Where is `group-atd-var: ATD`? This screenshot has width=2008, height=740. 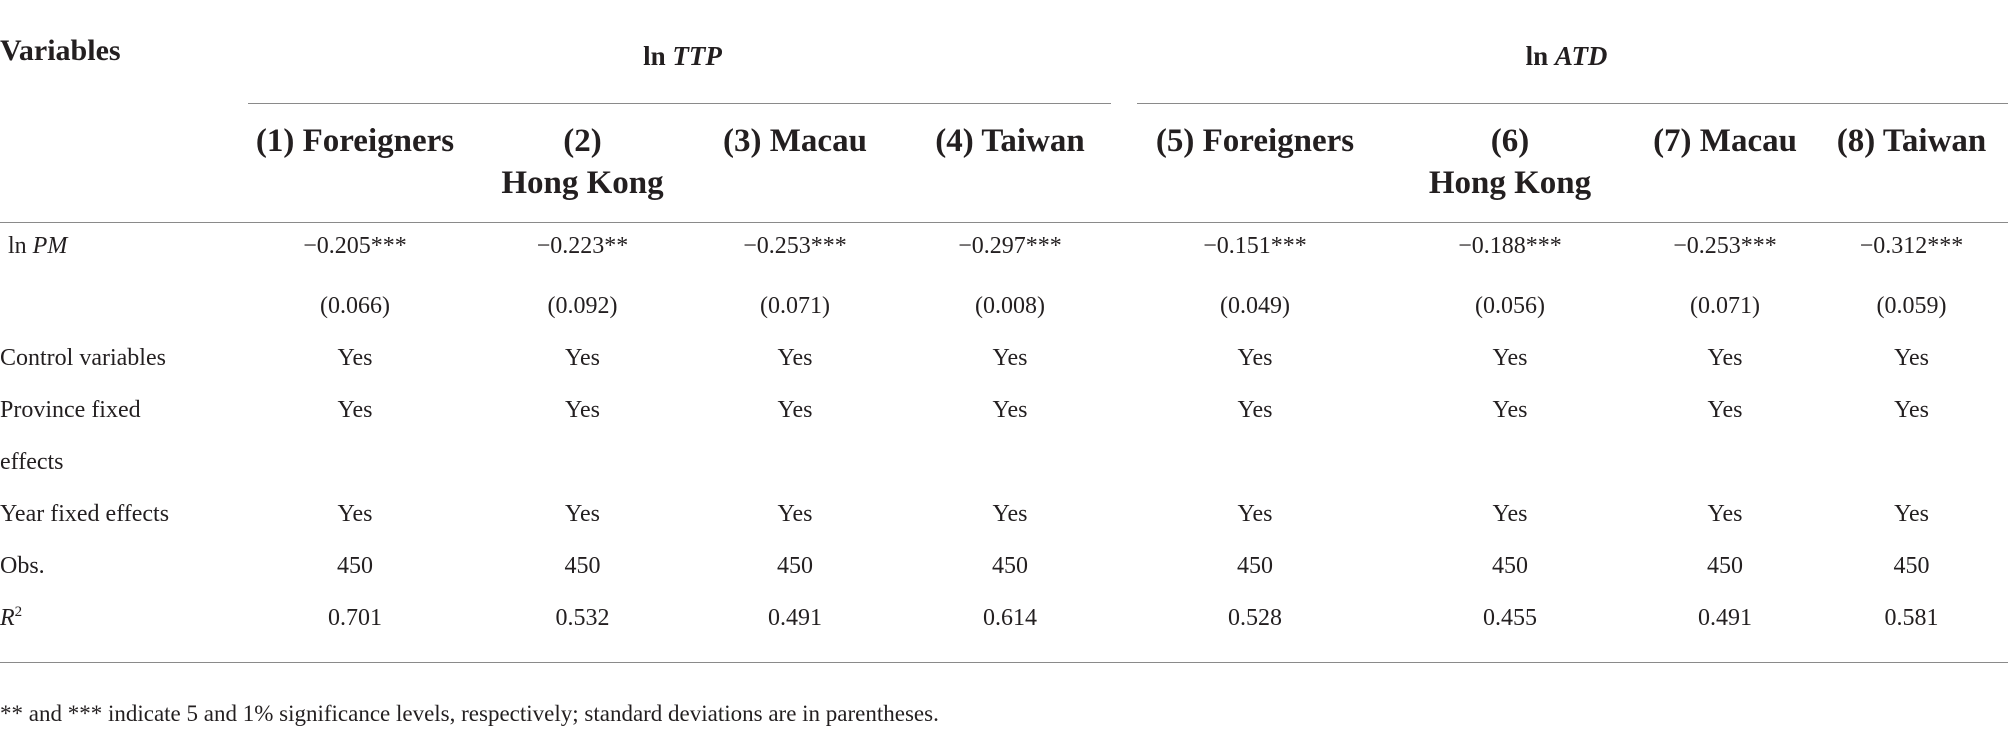 group-atd-var: ATD is located at coordinates (1581, 56).